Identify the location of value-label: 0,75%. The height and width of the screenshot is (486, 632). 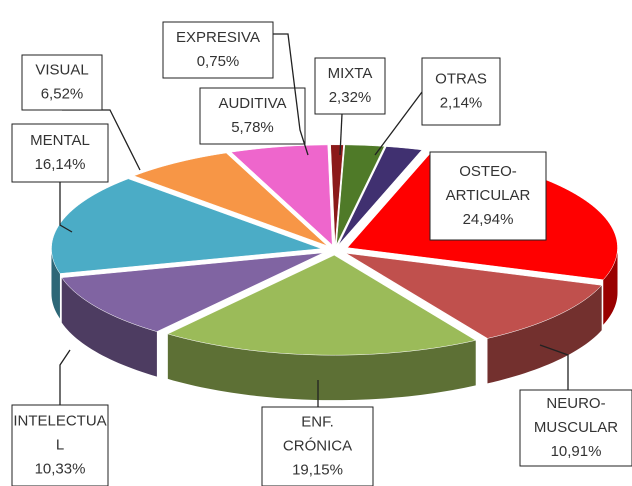
(218, 61).